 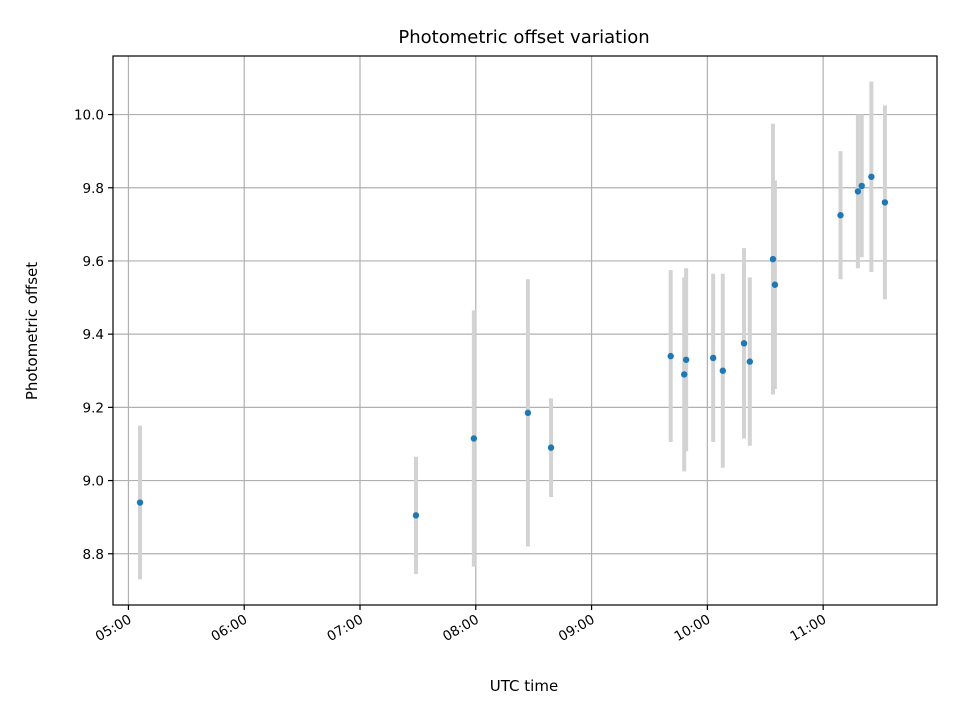 What do you see at coordinates (524, 686) in the screenshot?
I see `x-axis-title: UTC time` at bounding box center [524, 686].